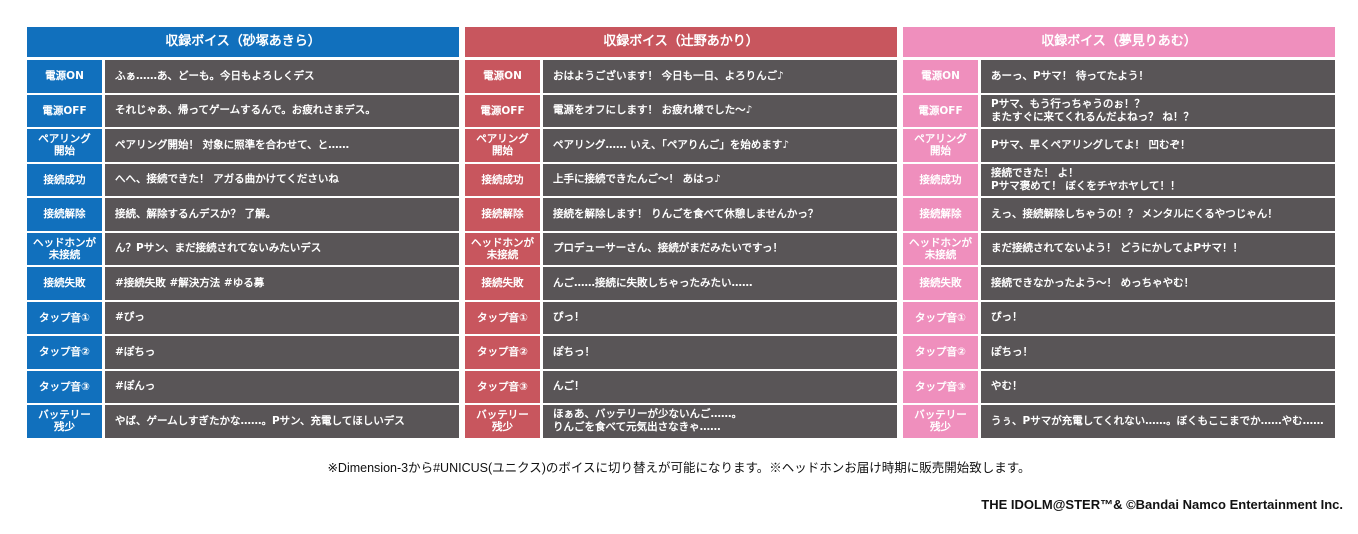 Image resolution: width=1358 pixels, height=534 pixels. Describe the element at coordinates (1158, 248) in the screenshot. I see `row-voice-line: まだ接続されてないよう！ どうにかしてよPサマ！！` at that location.